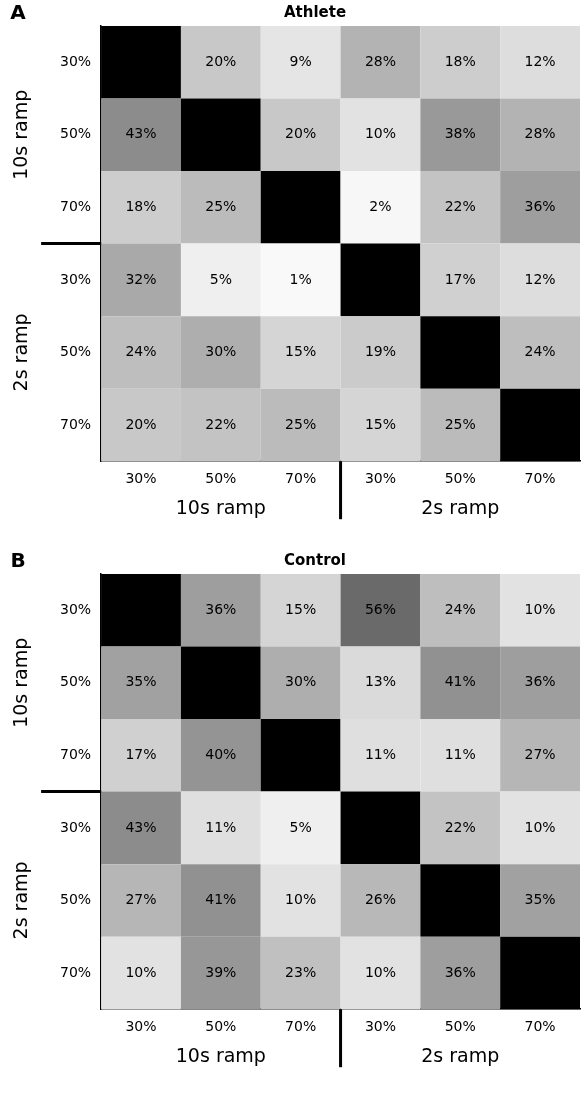  What do you see at coordinates (380, 608) in the screenshot?
I see `data-label: 56%` at bounding box center [380, 608].